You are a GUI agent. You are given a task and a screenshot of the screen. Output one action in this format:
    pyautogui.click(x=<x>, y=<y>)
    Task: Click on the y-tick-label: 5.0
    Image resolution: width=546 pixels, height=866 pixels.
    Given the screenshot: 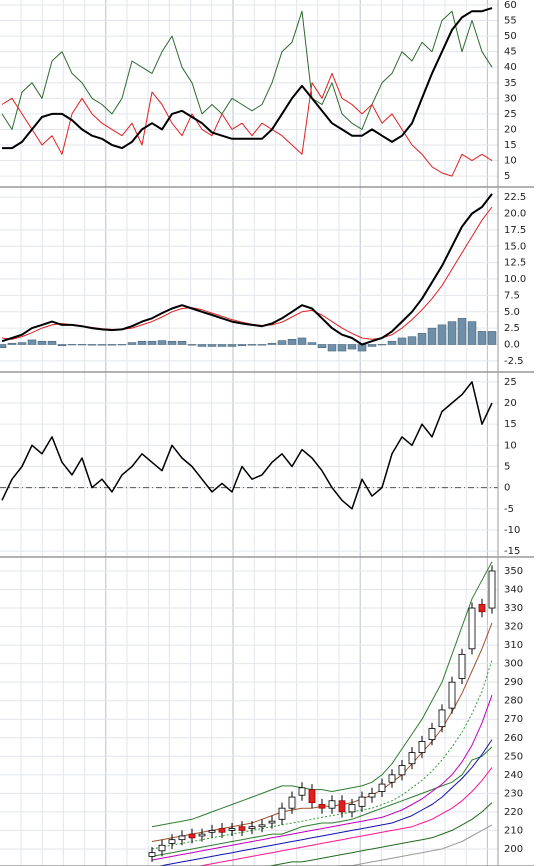 What is the action you would take?
    pyautogui.click(x=512, y=312)
    